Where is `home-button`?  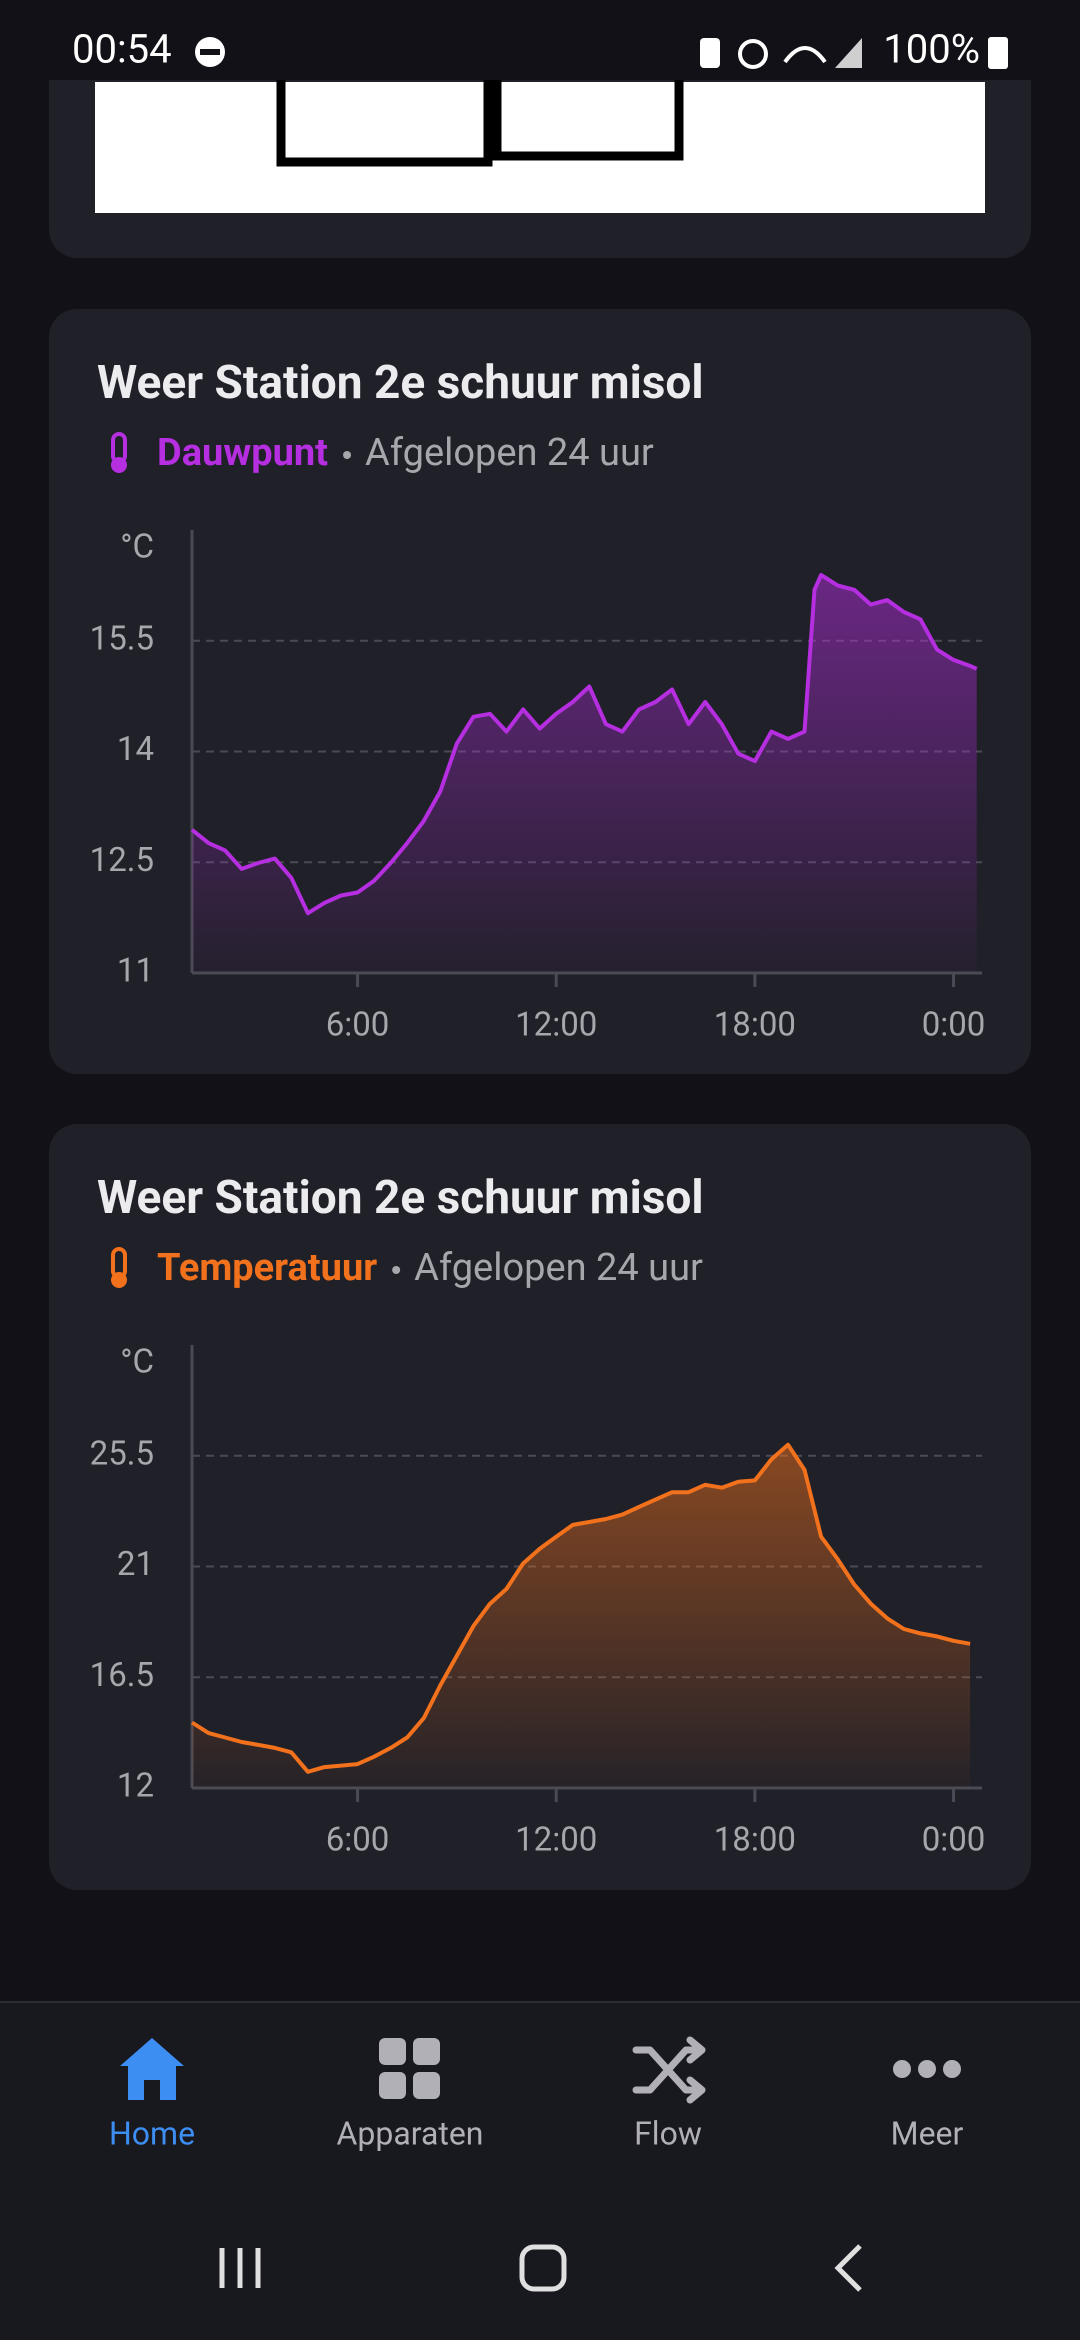 home-button is located at coordinates (543, 2268).